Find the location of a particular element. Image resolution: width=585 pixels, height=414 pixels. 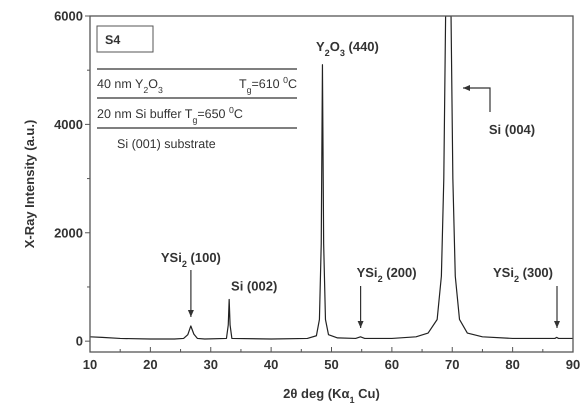

x-tick-label: 30 is located at coordinates (211, 364).